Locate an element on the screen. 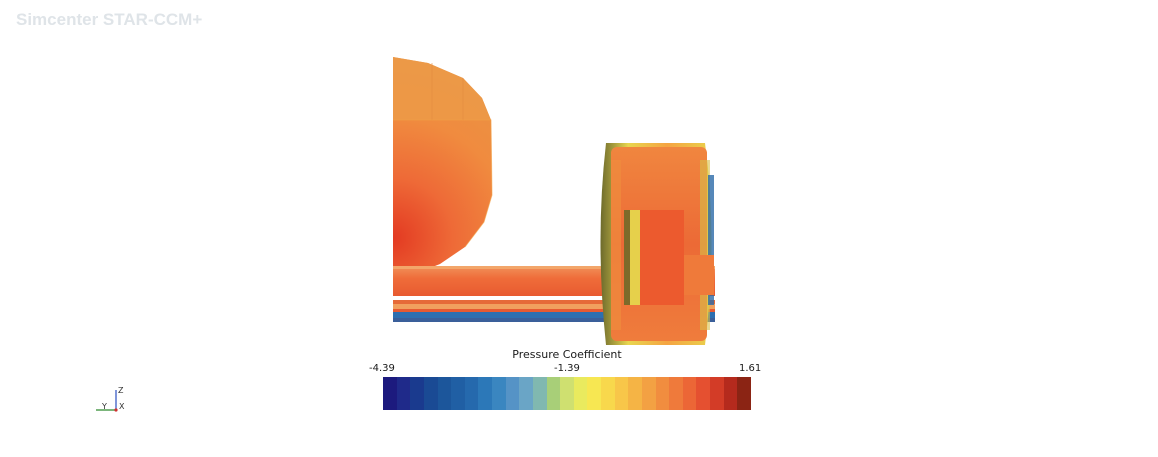  colorbar-min-label: -4.39 is located at coordinates (382, 368).